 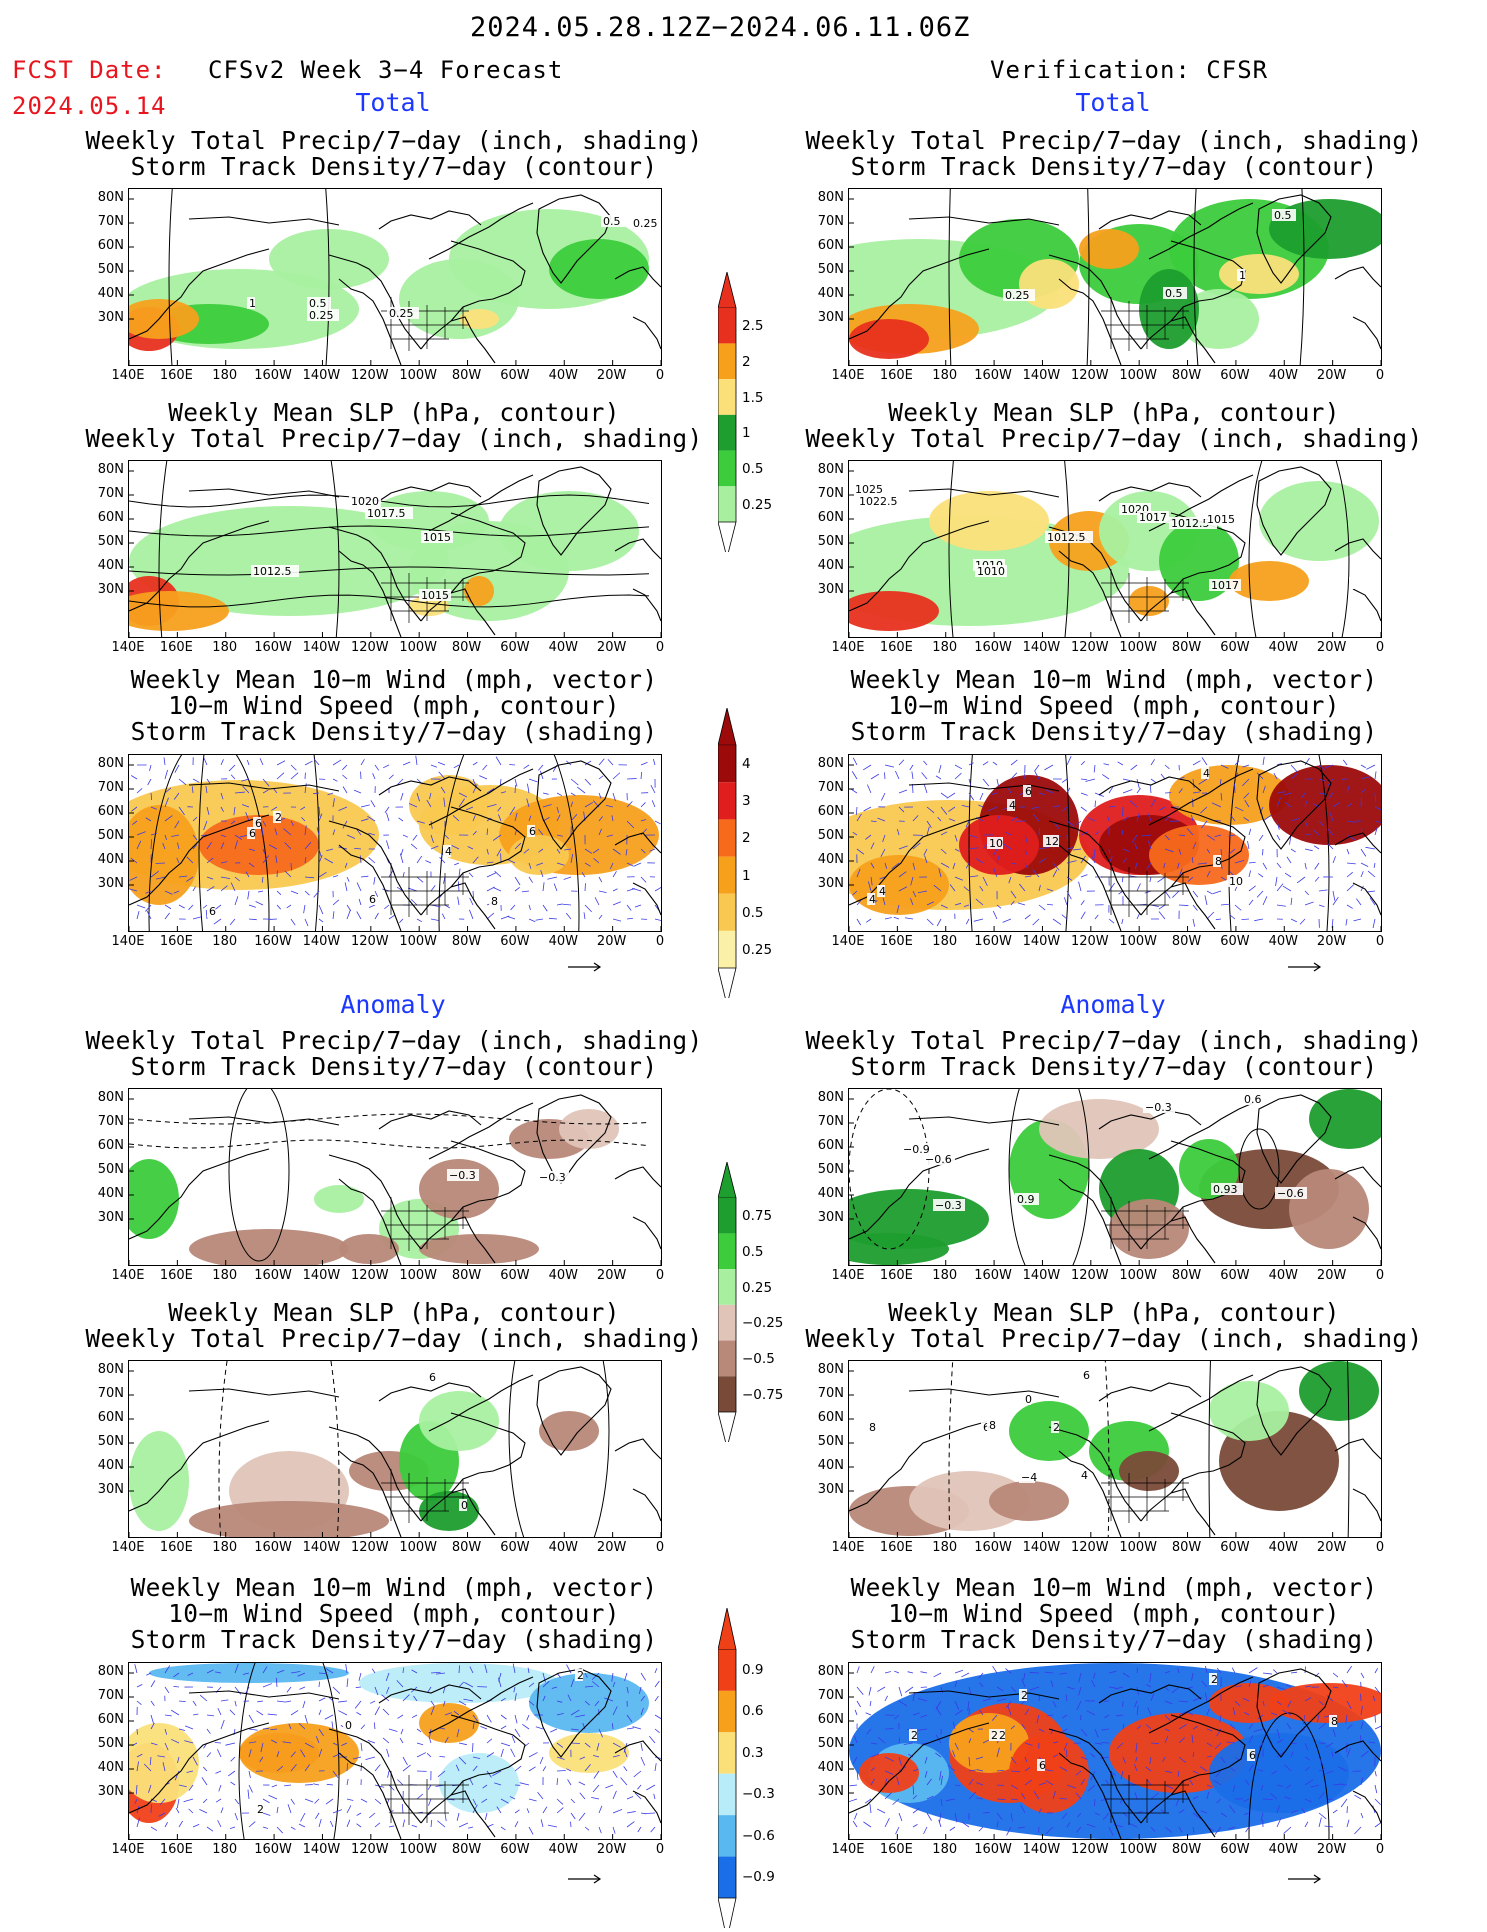 What do you see at coordinates (128, 1275) in the screenshot?
I see `longitude-label: 140E` at bounding box center [128, 1275].